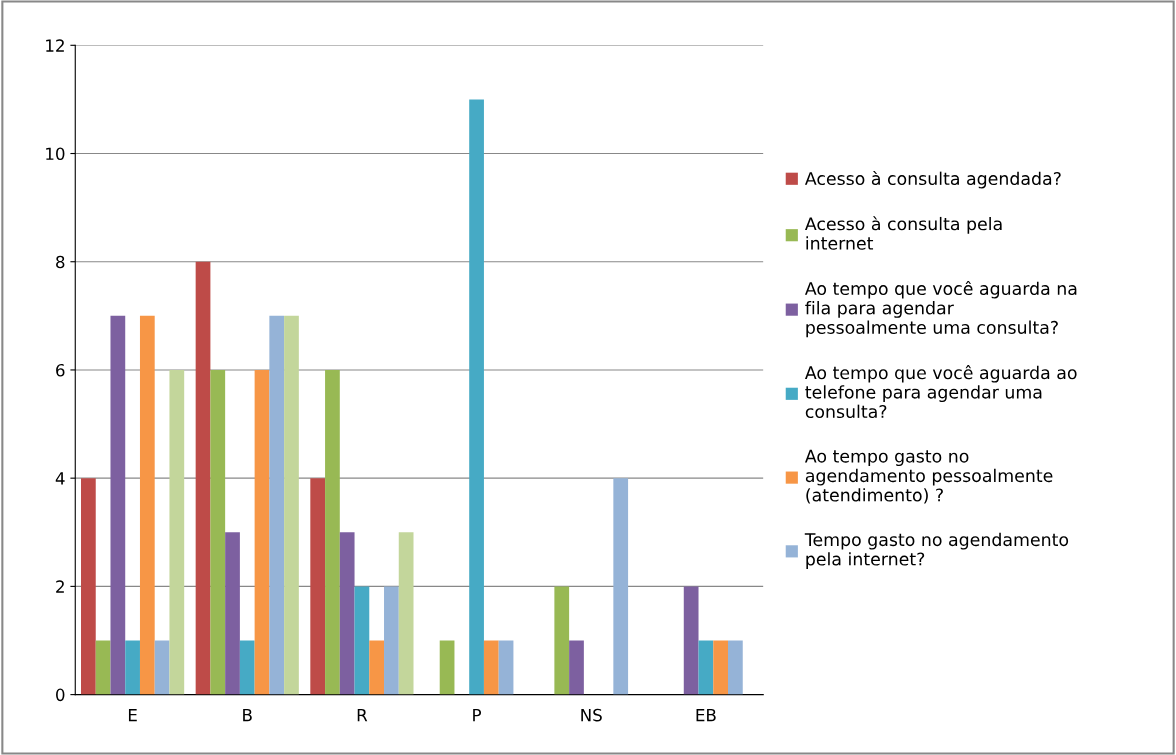  I want to click on y-tick-label: 6, so click(60, 370).